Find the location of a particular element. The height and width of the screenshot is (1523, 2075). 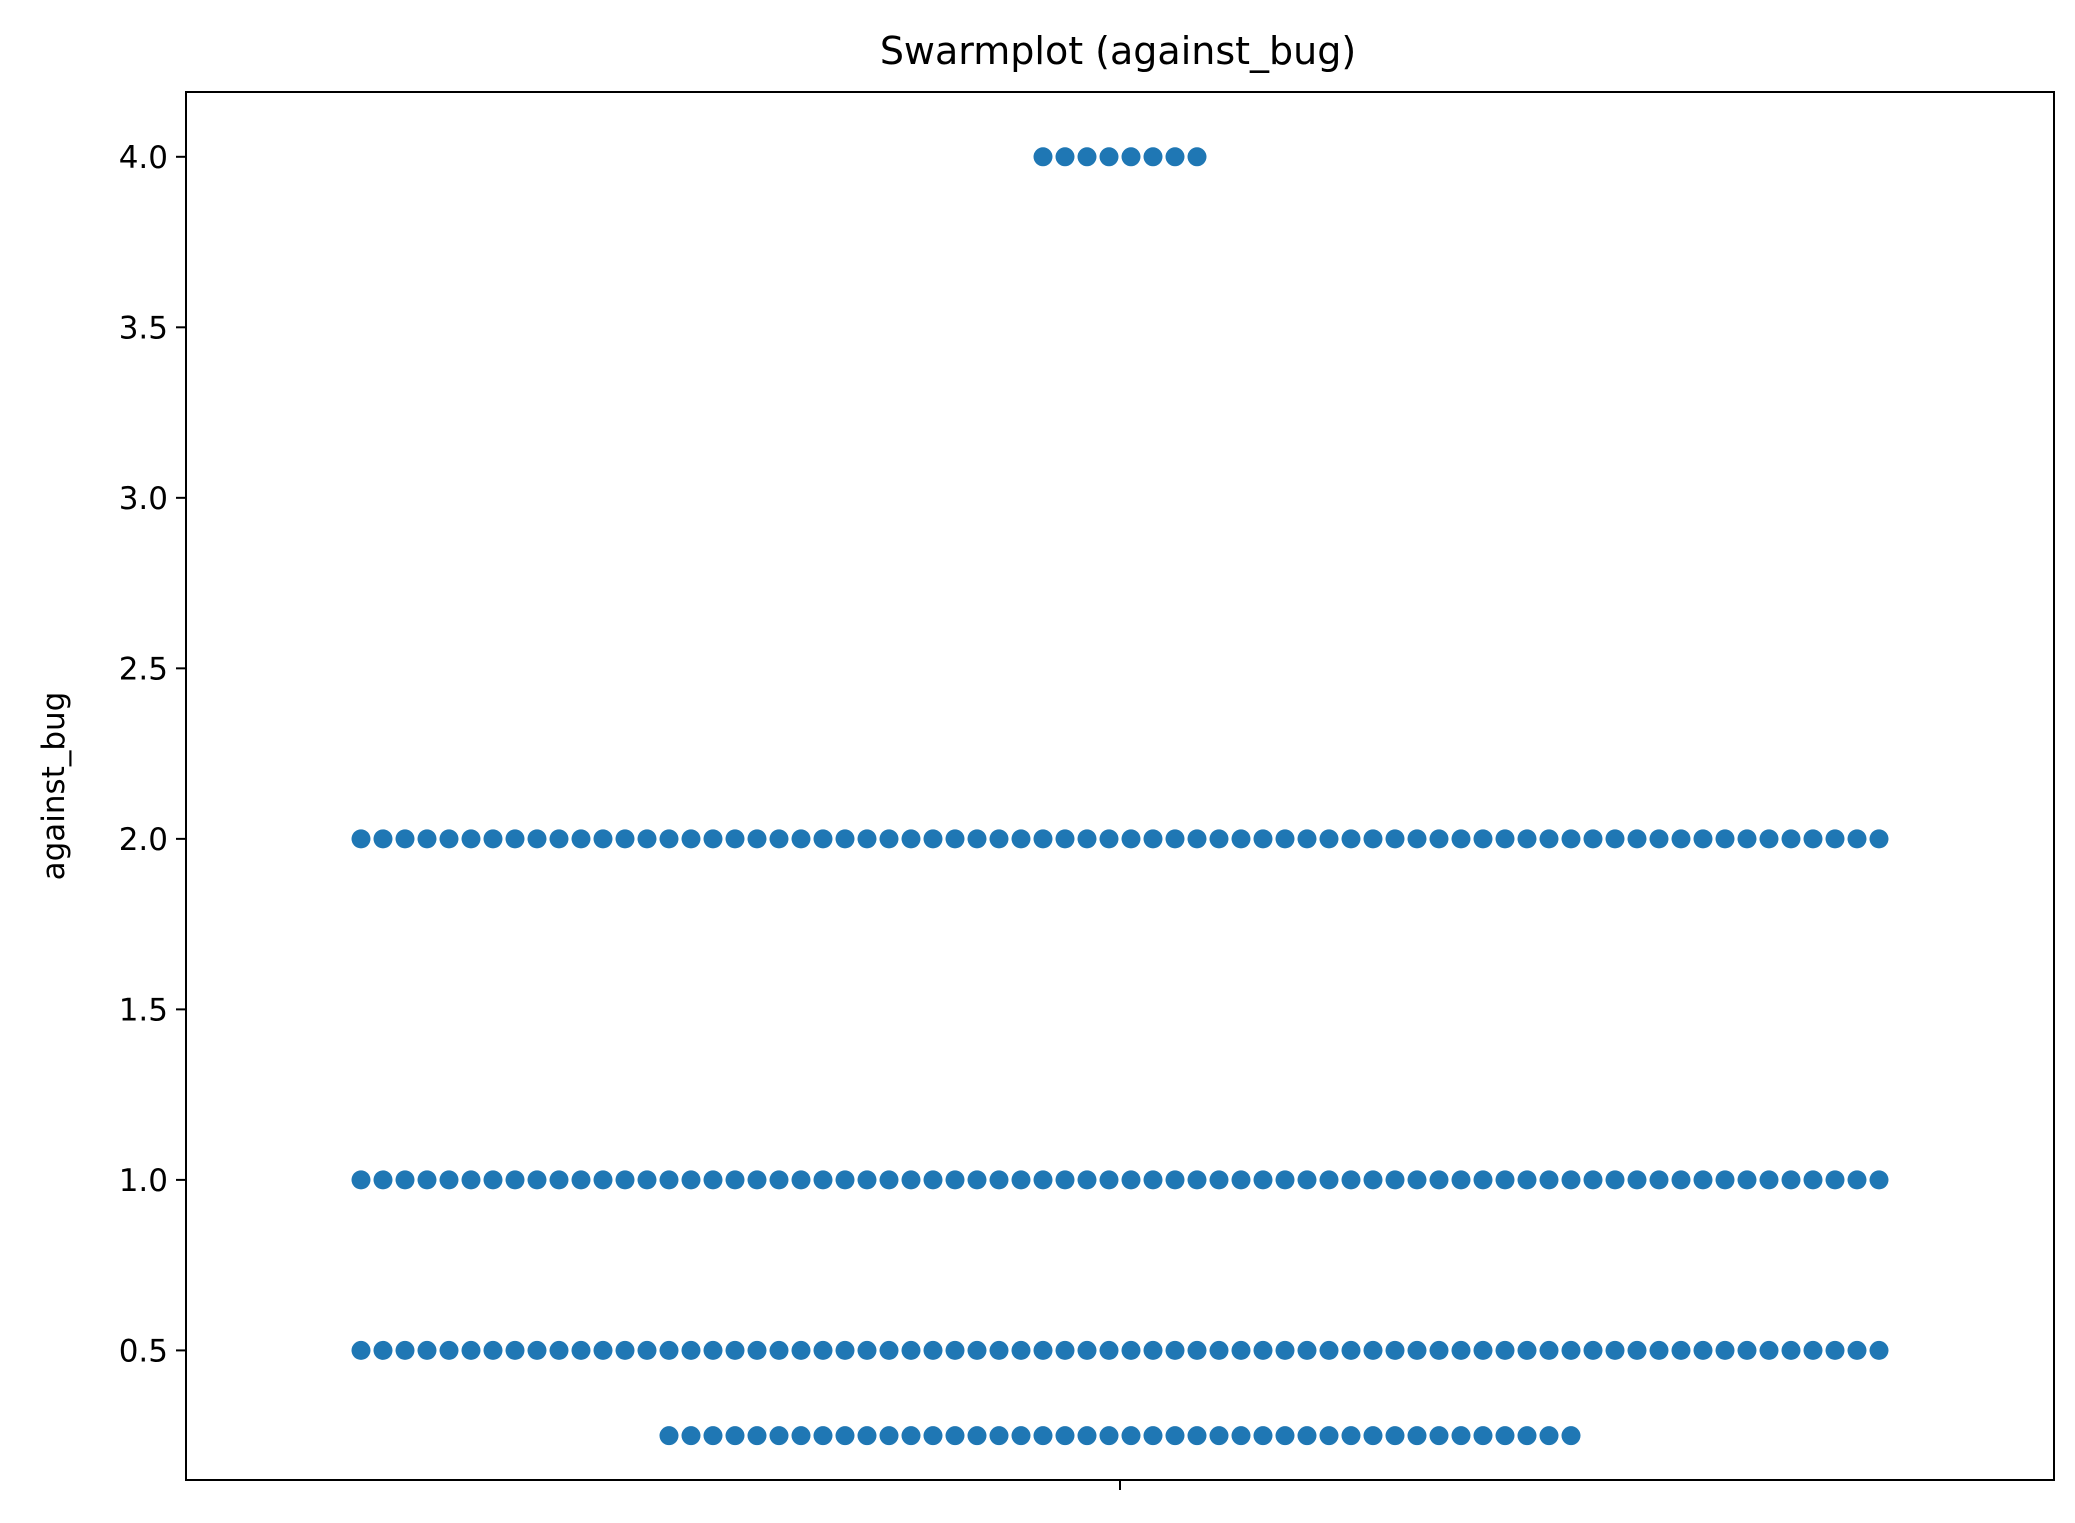

y-tick-label: 0.5 is located at coordinates (143, 1351).